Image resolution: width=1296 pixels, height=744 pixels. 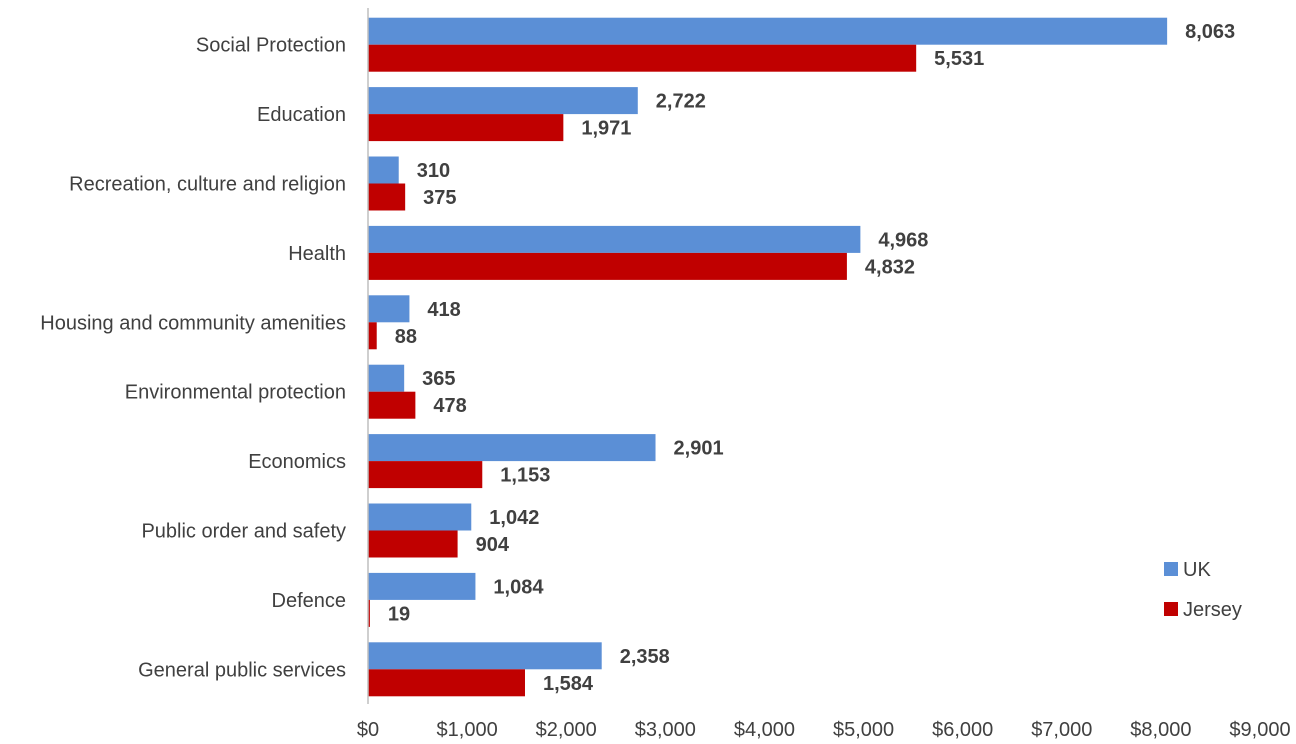 I want to click on category-label: General public services, so click(x=242, y=670).